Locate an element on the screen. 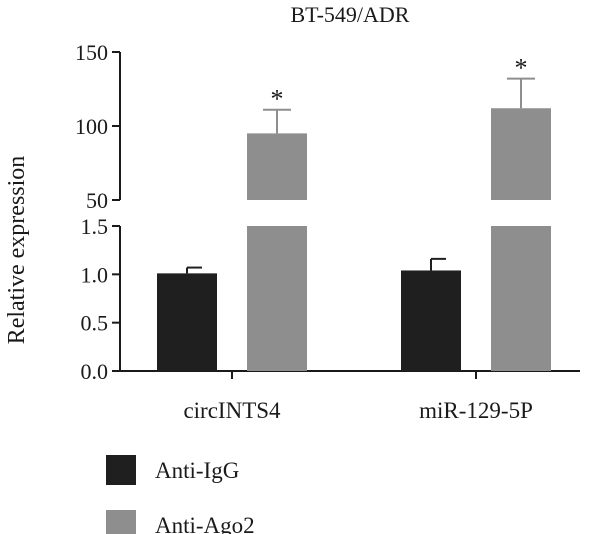 Image resolution: width=600 pixels, height=534 pixels. y-tick-label: 100 is located at coordinates (91, 126).